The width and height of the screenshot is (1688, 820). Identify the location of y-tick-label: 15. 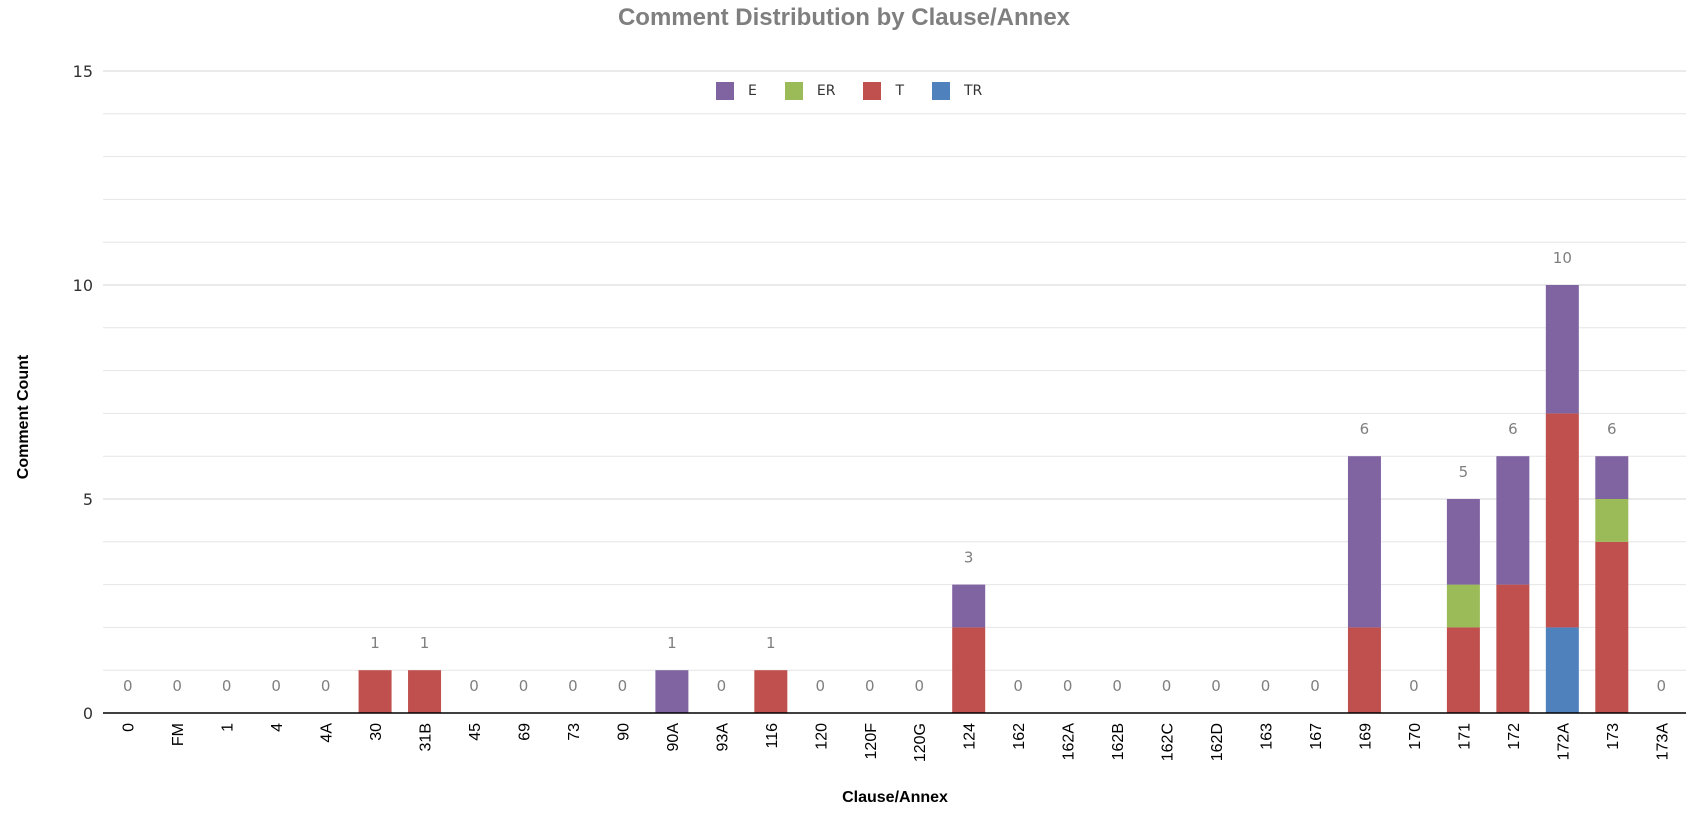
(83, 71).